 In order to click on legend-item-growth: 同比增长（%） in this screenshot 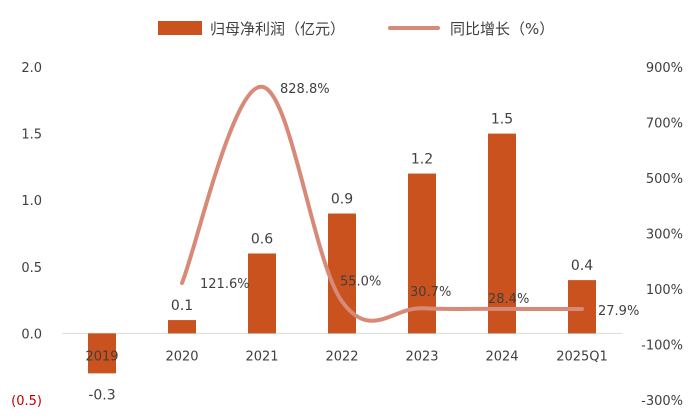, I will do `click(471, 28)`.